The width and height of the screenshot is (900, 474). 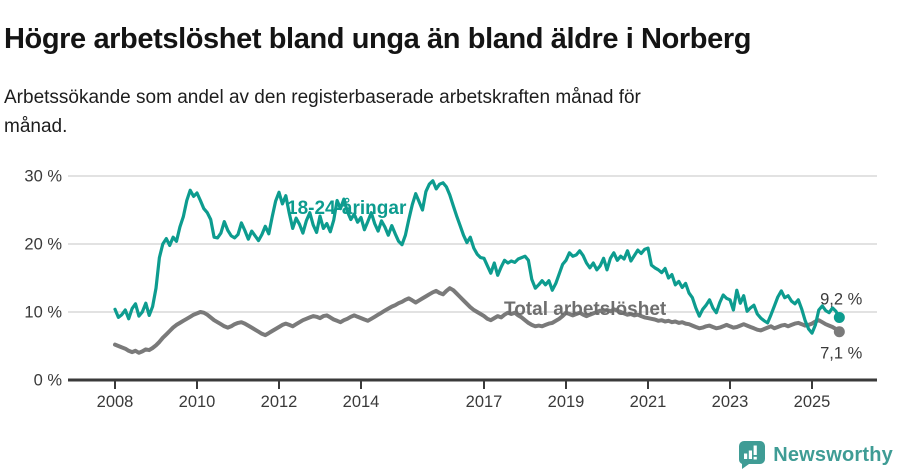 What do you see at coordinates (361, 402) in the screenshot?
I see `x-axis-label: 2014` at bounding box center [361, 402].